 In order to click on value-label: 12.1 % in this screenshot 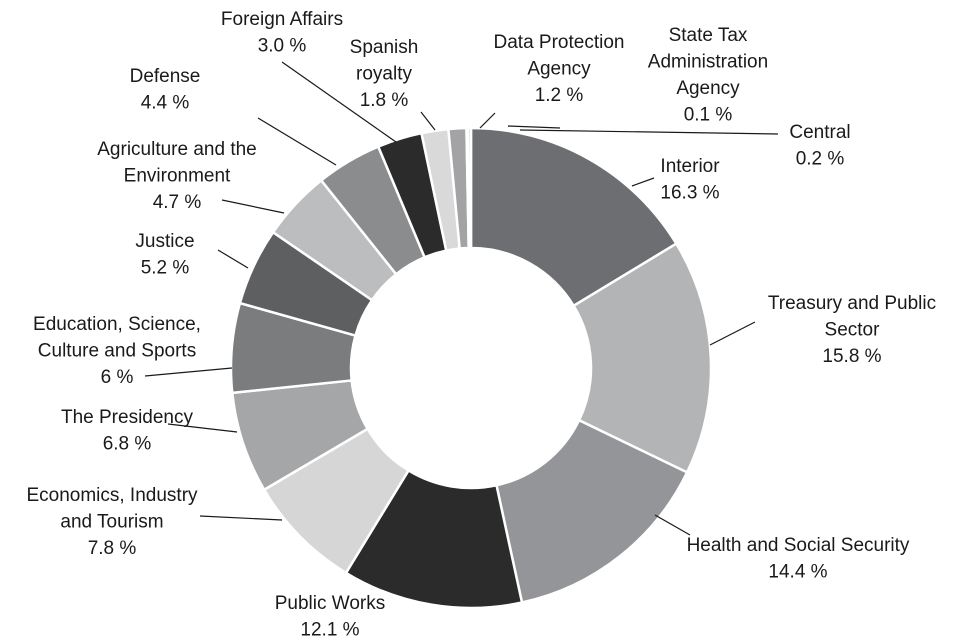, I will do `click(329, 629)`.